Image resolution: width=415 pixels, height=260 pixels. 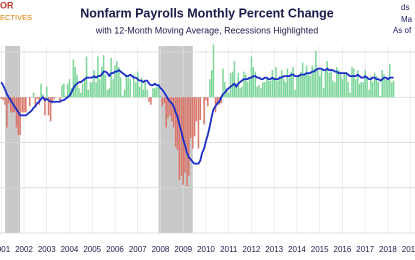 What do you see at coordinates (297, 249) in the screenshot?
I see `x-tick-label: 2014` at bounding box center [297, 249].